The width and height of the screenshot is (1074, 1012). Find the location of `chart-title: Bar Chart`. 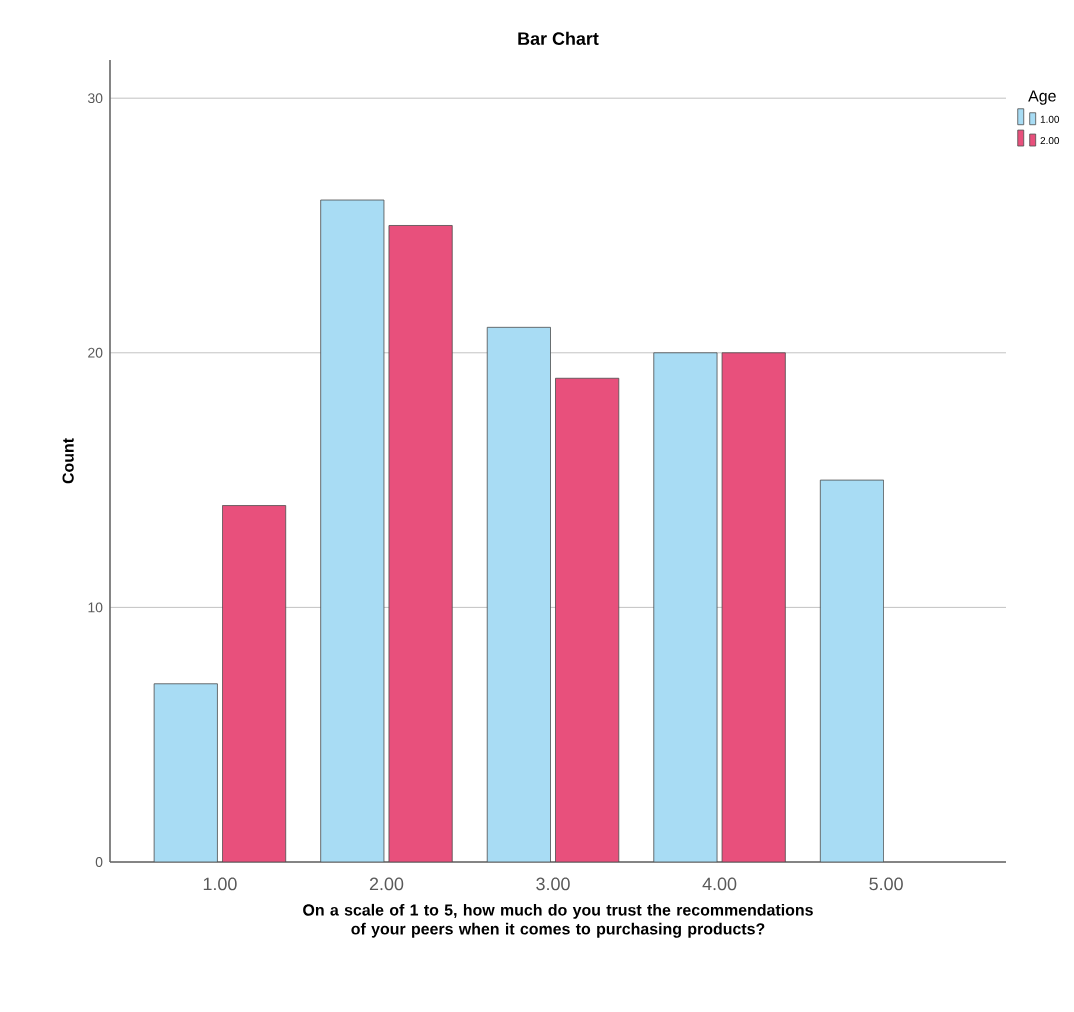

chart-title: Bar Chart is located at coordinates (558, 38).